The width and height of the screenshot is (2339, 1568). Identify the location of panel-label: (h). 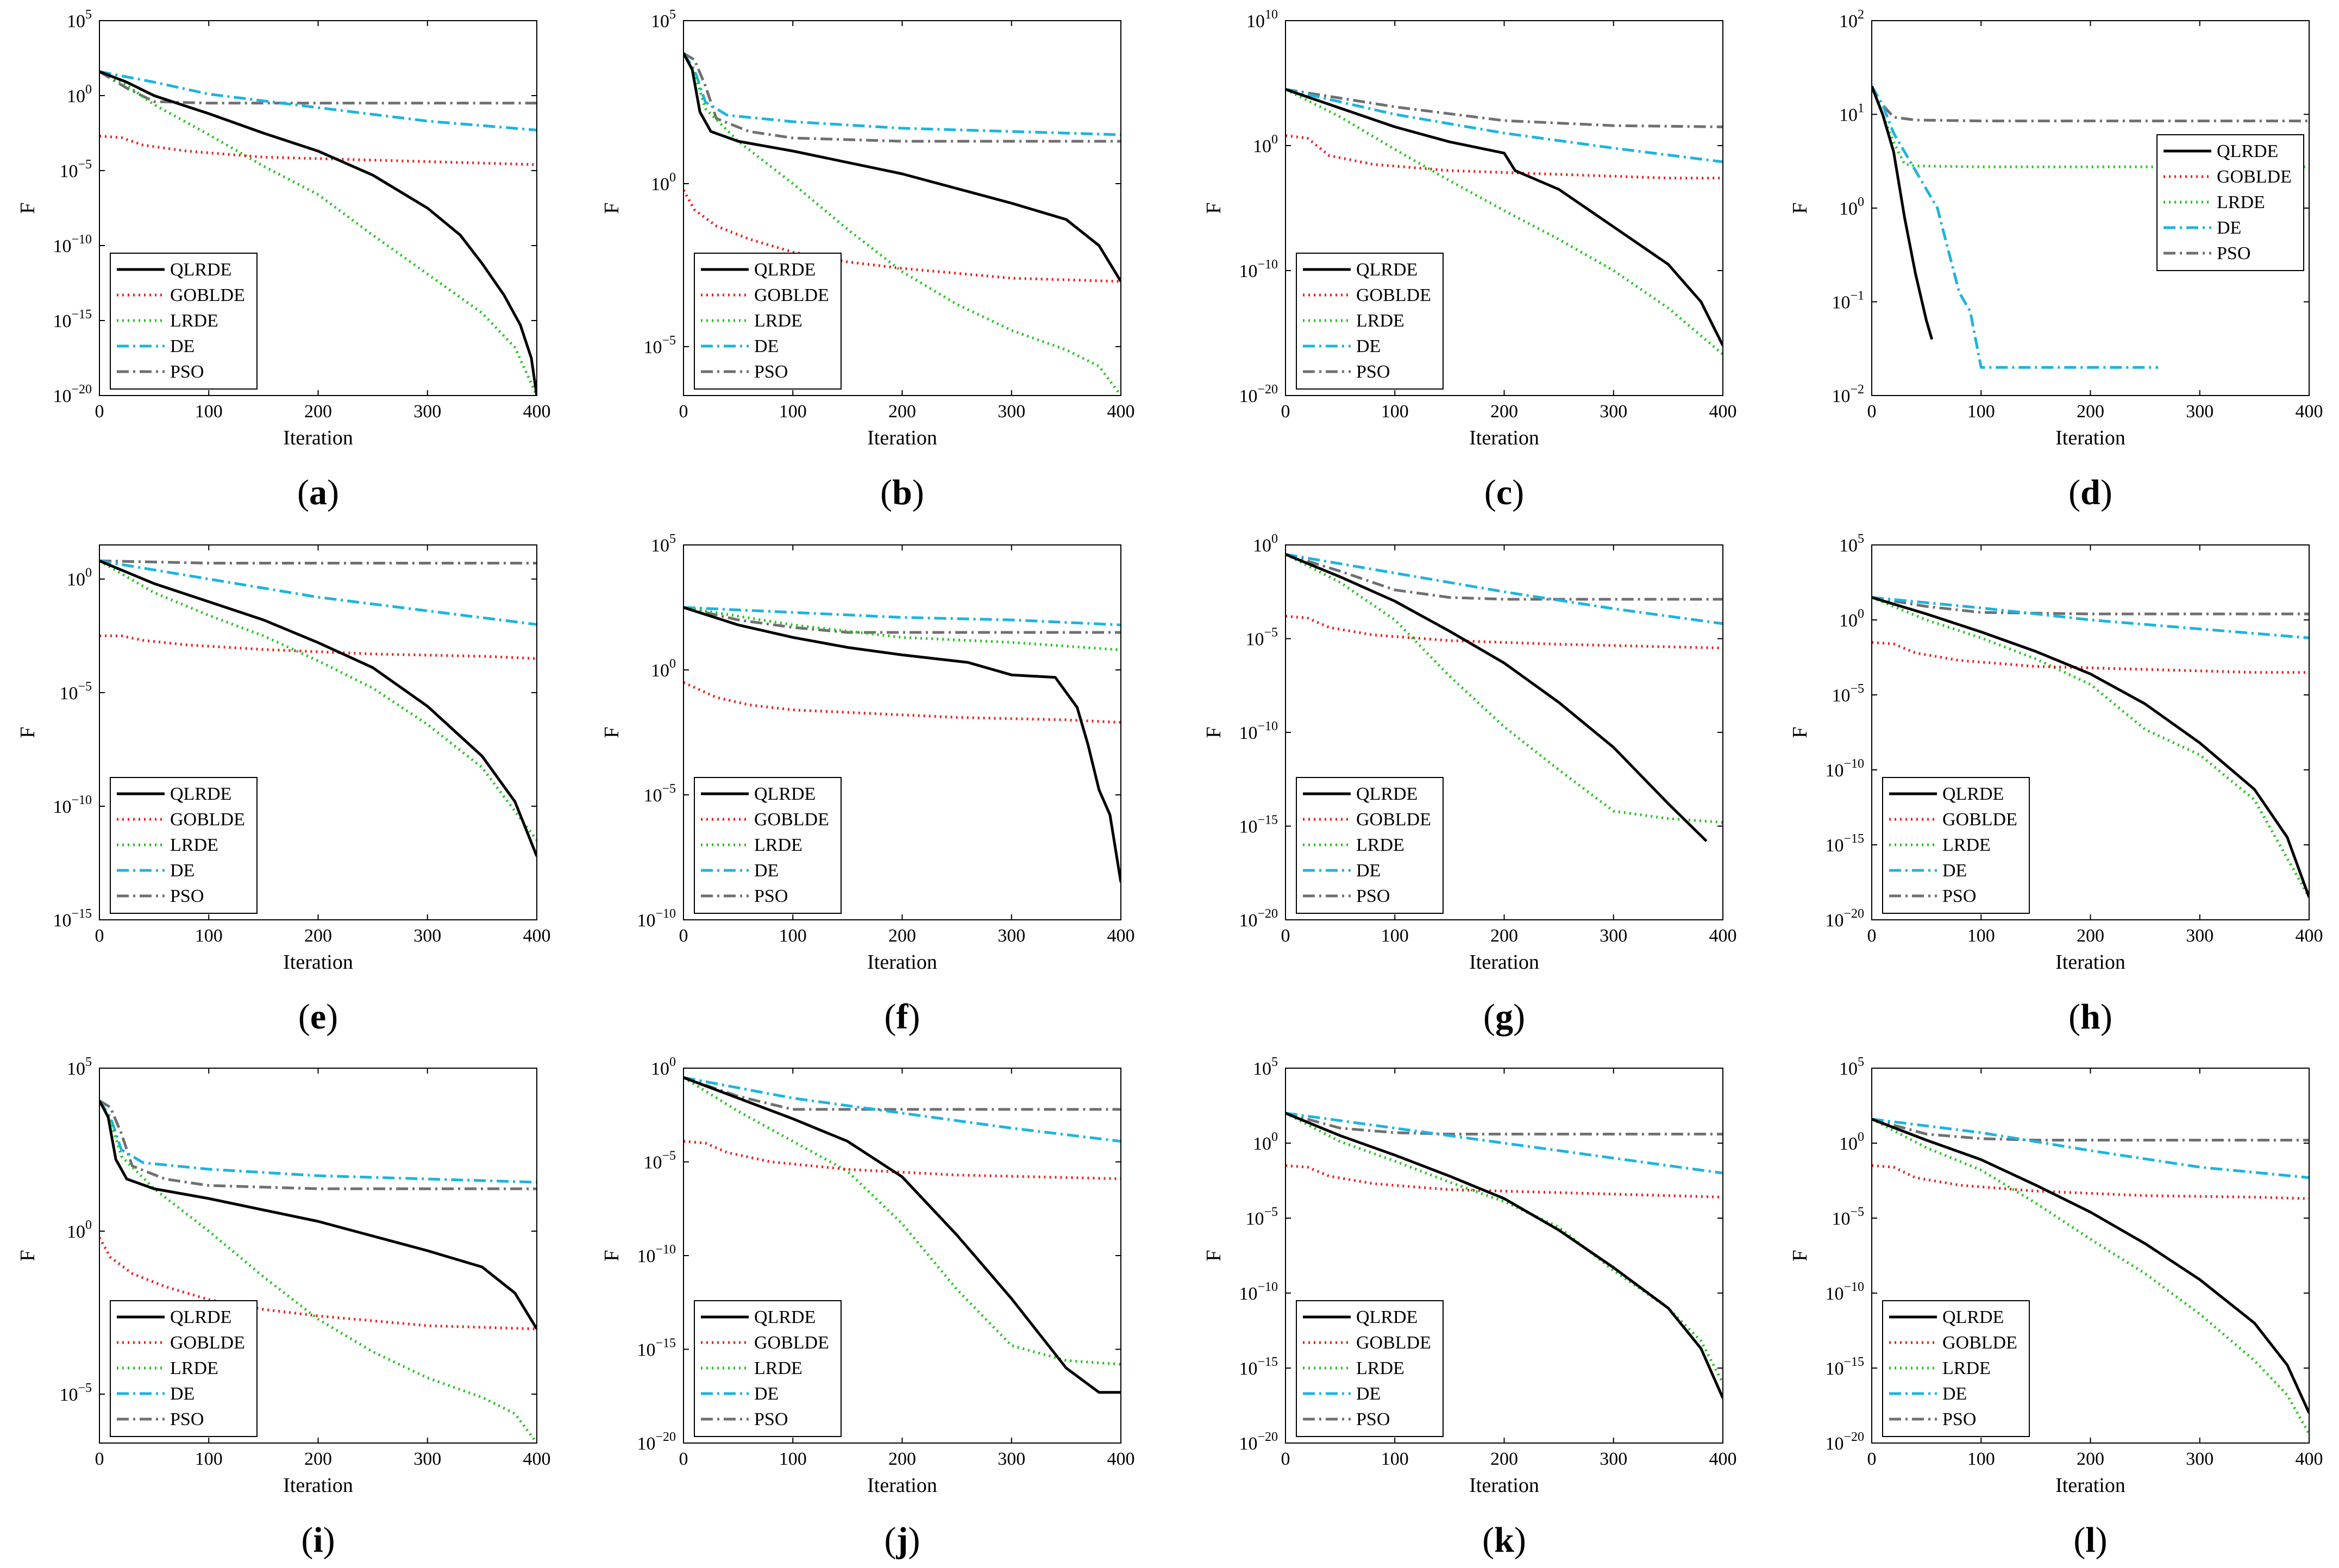
(2090, 1017).